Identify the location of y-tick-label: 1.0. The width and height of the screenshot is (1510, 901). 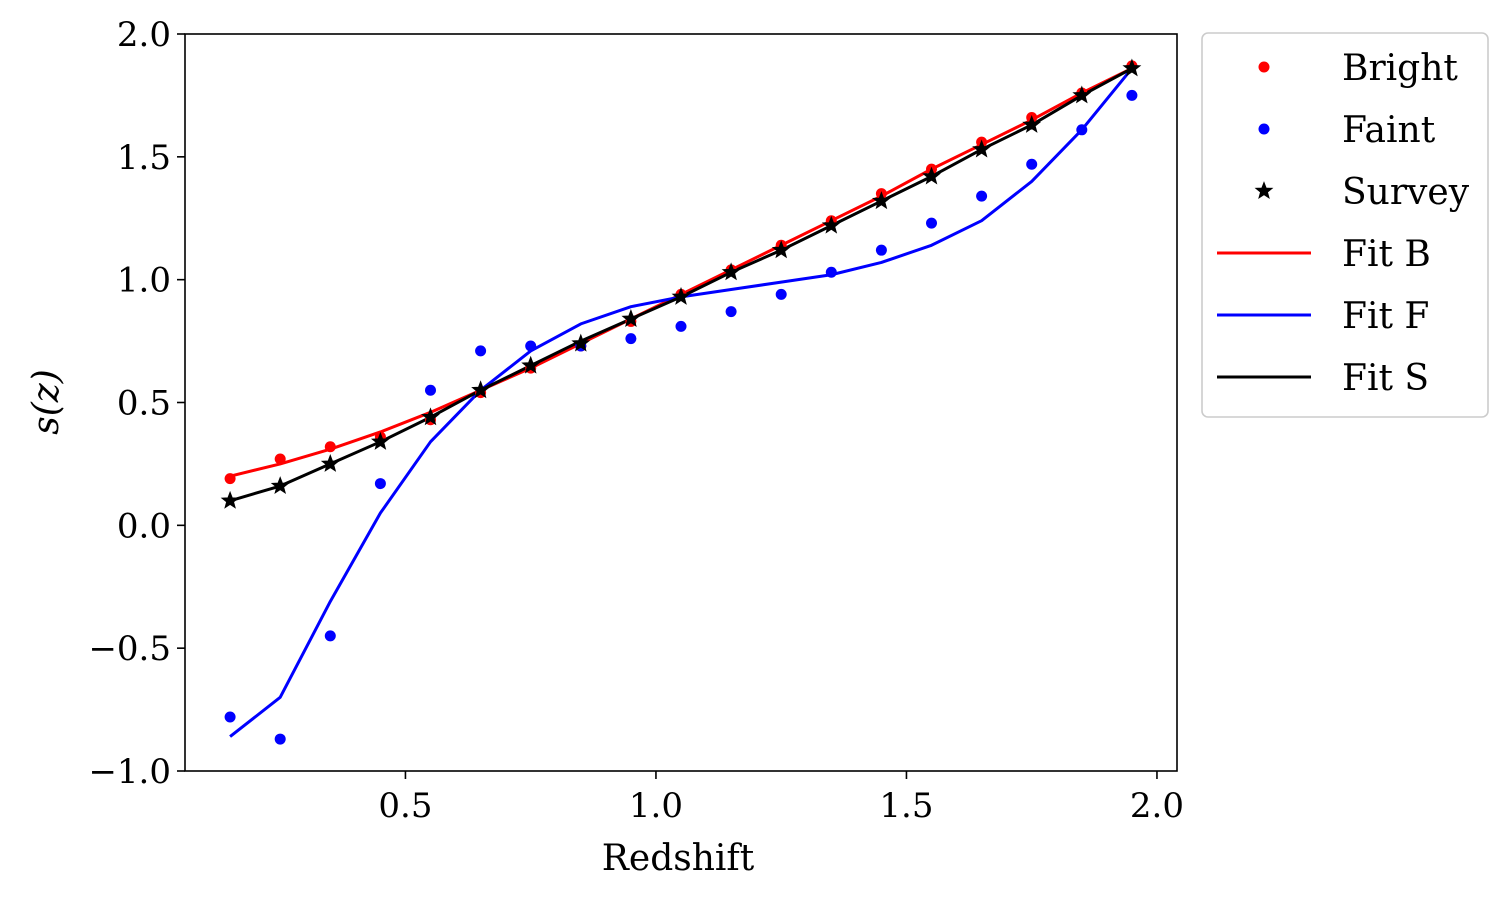
(144, 281).